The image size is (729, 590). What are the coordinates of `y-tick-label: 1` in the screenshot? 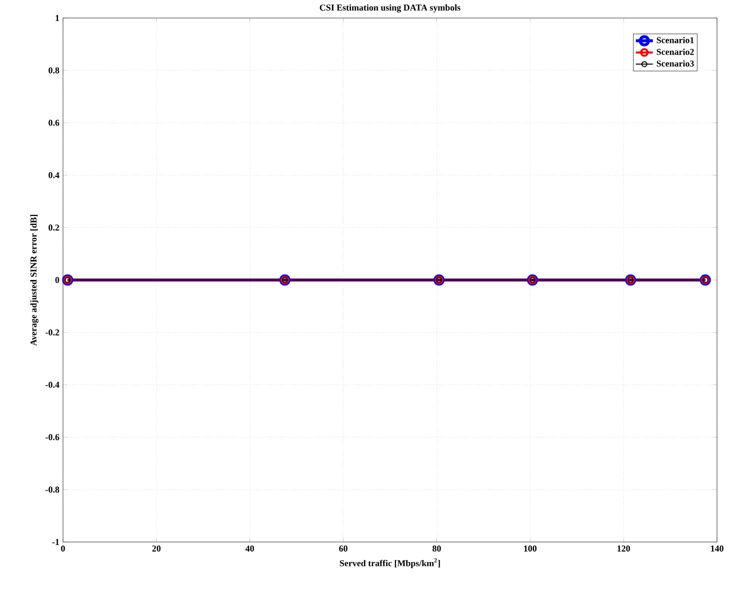 It's located at (58, 18).